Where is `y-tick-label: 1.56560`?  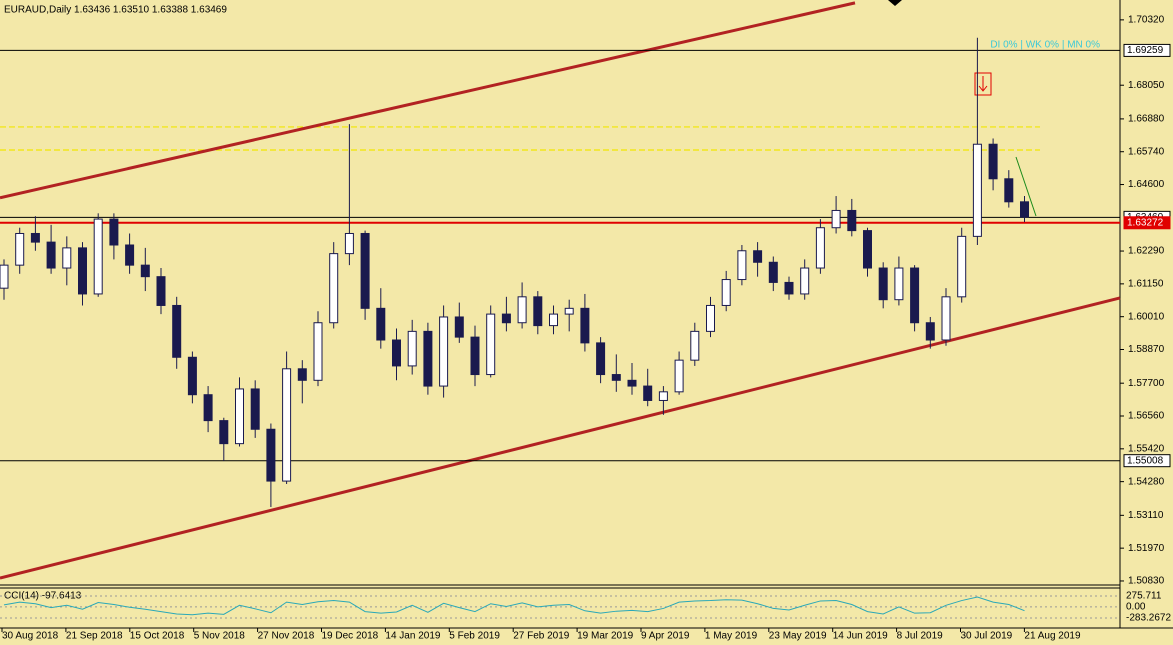 y-tick-label: 1.56560 is located at coordinates (1146, 416).